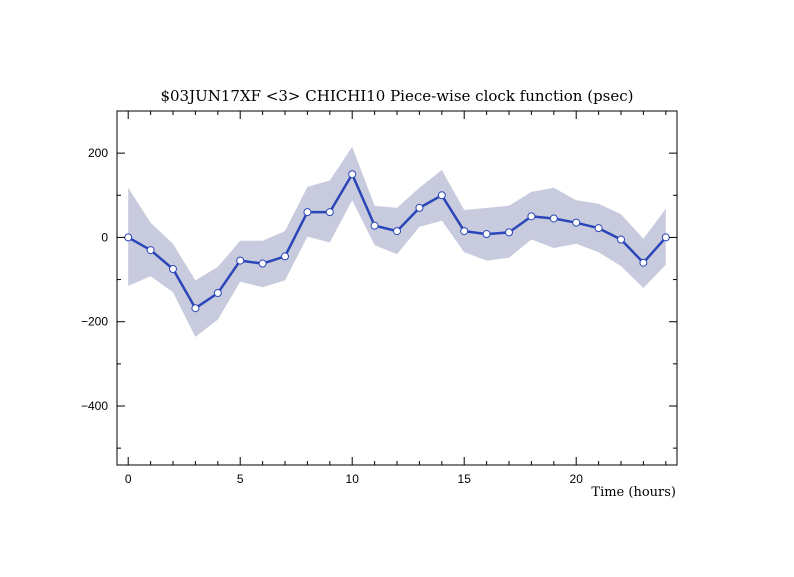 Image resolution: width=794 pixels, height=577 pixels. I want to click on x-tick-label: 10, so click(353, 479).